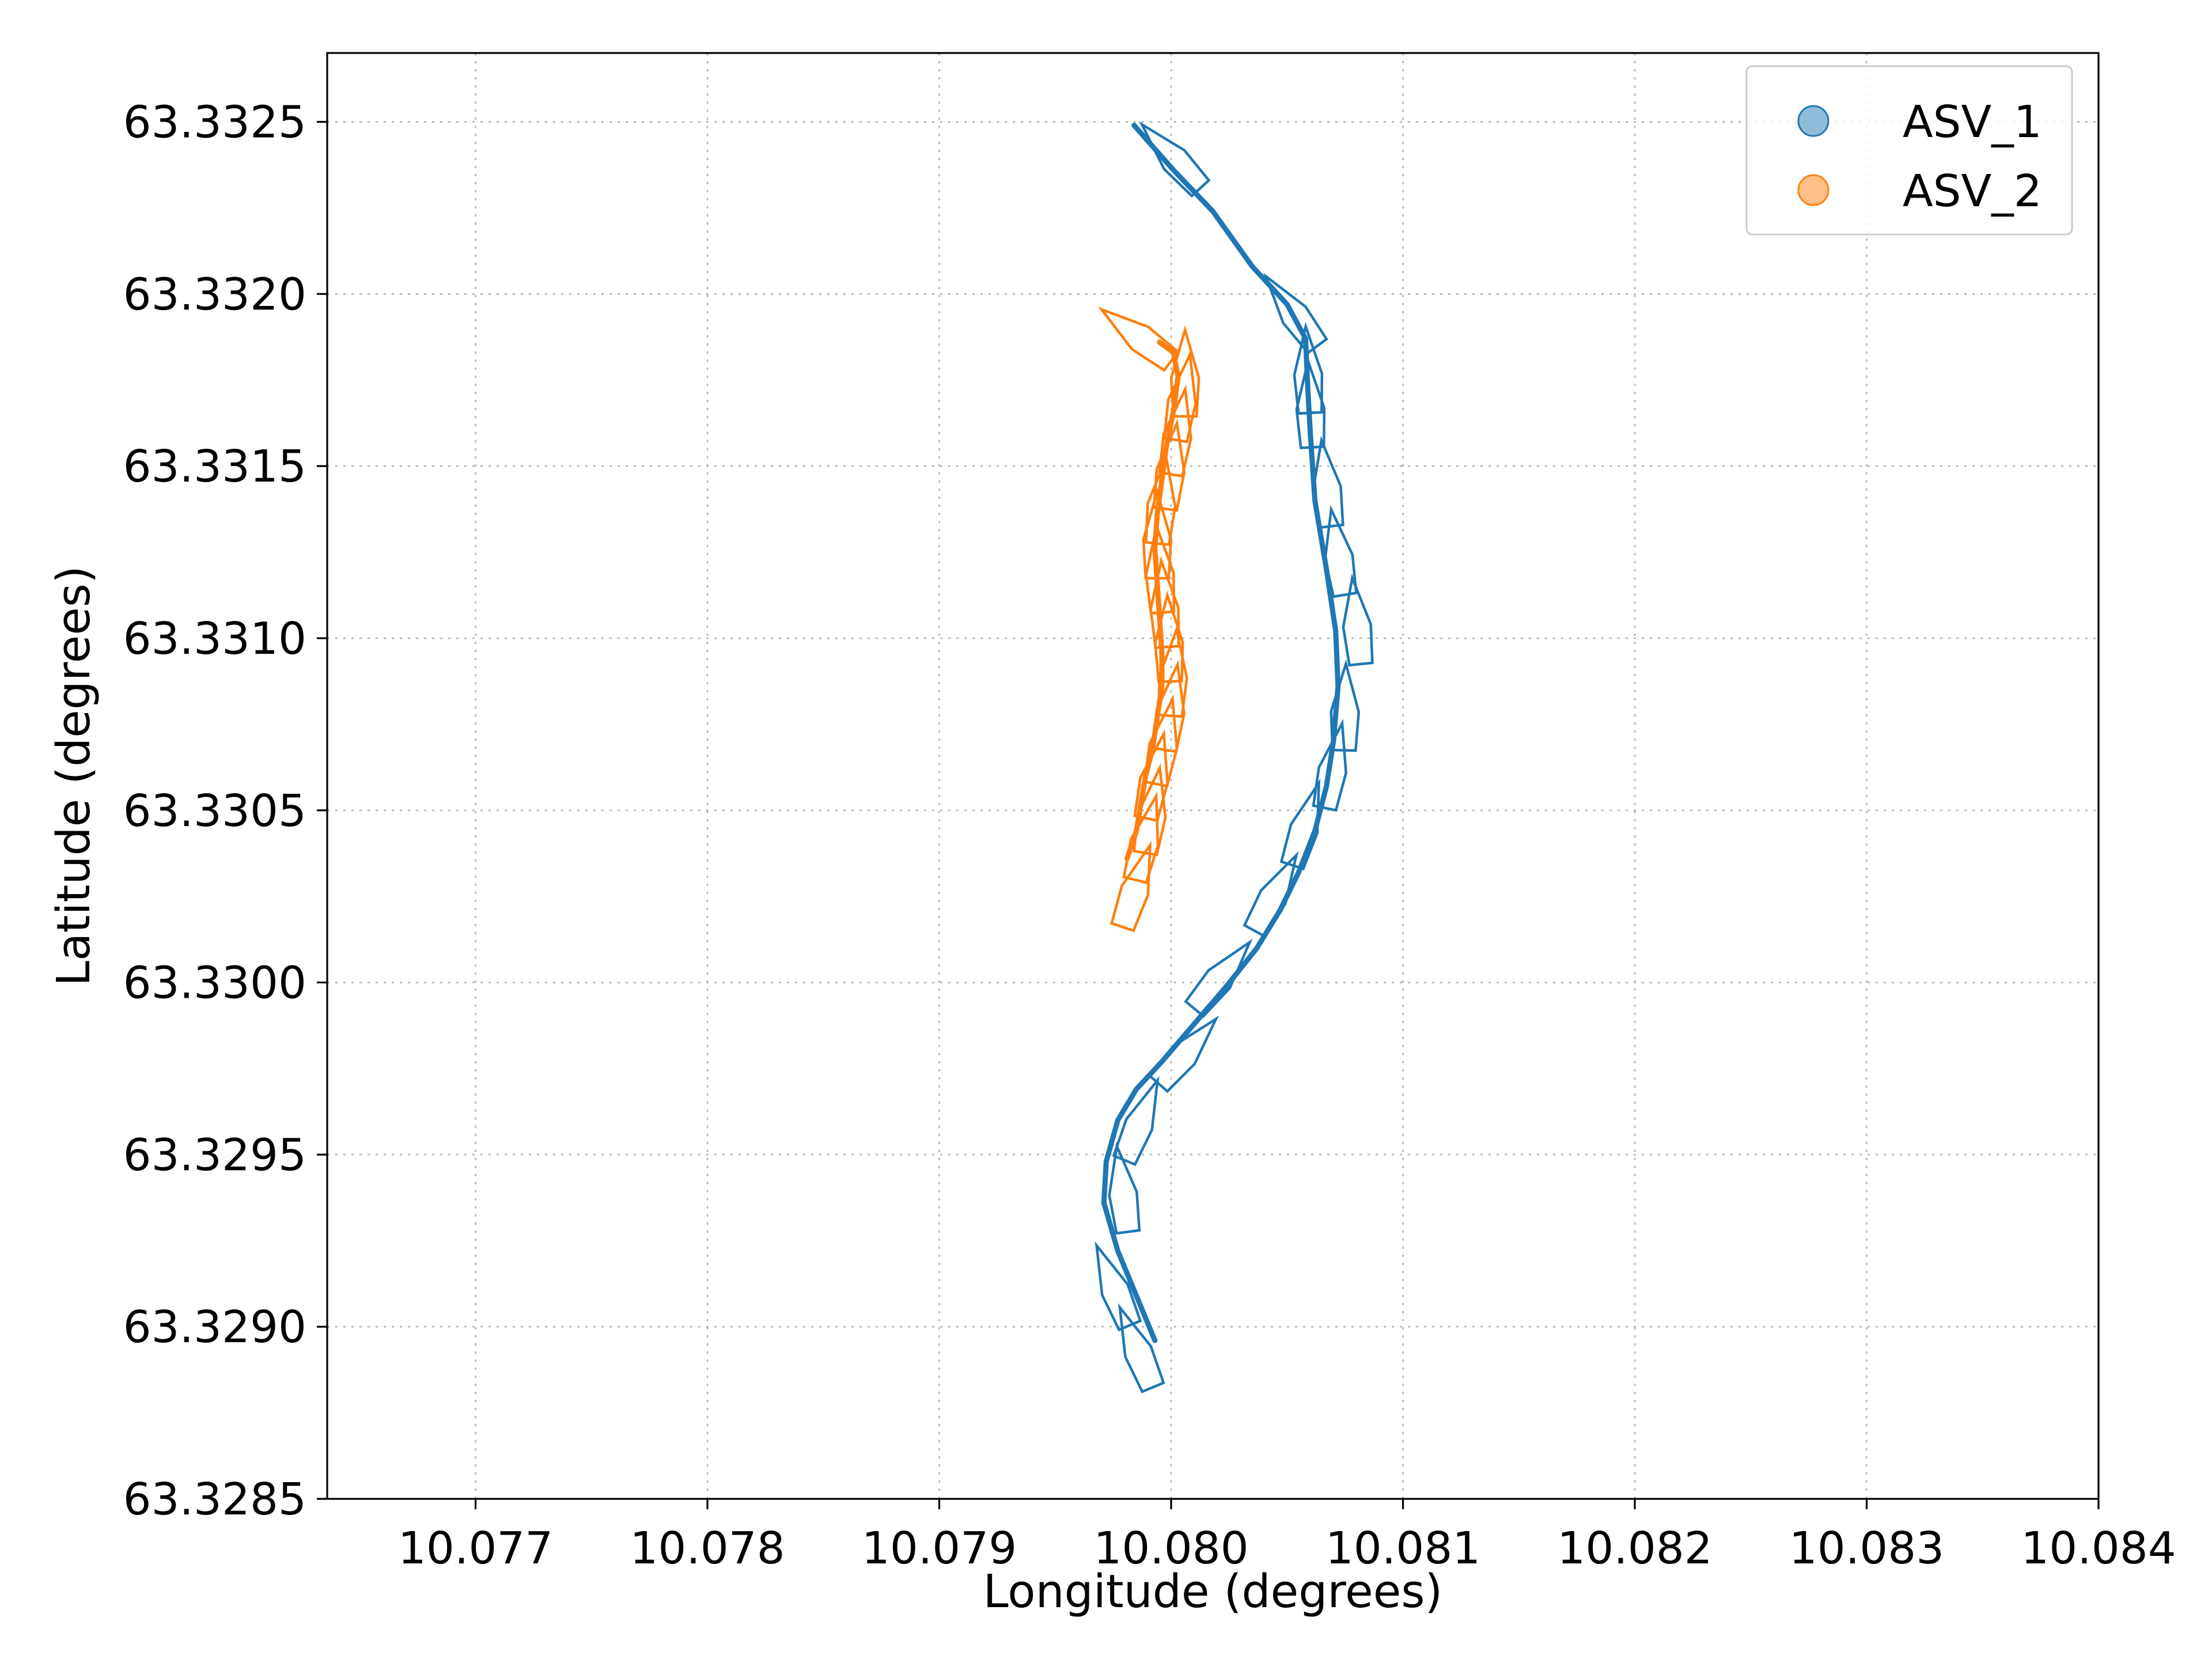 Image resolution: width=2212 pixels, height=1659 pixels. I want to click on legend-label-asv-1: ASV_1, so click(1972, 122).